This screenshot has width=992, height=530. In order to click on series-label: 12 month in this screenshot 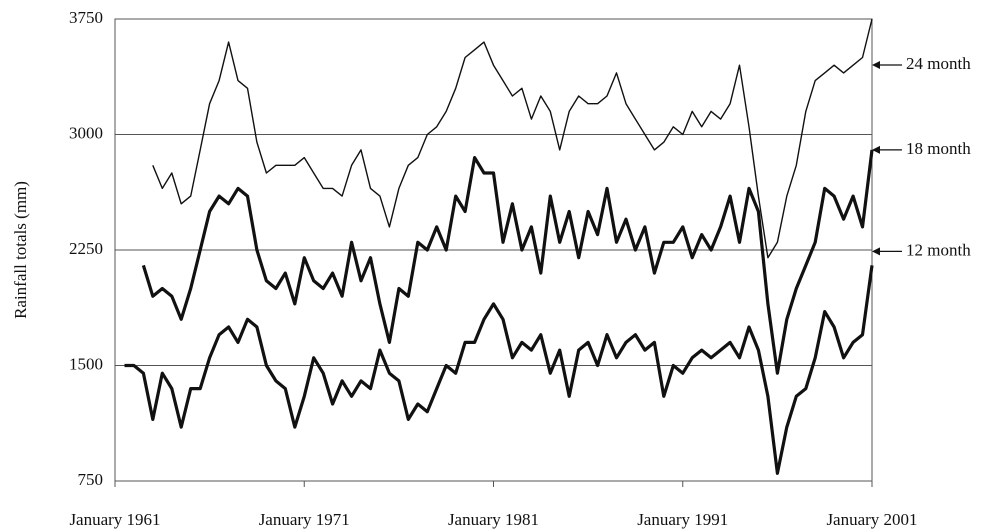, I will do `click(938, 249)`.